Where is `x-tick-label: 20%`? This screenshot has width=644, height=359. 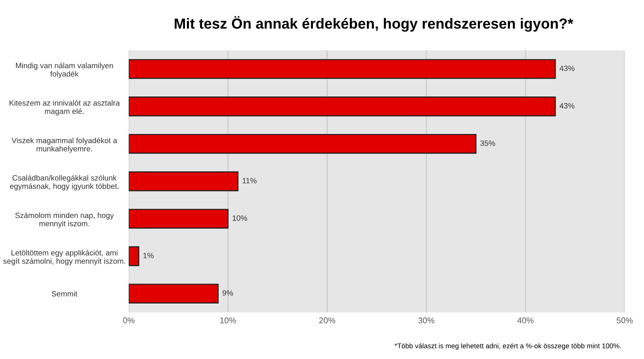
x-tick-label: 20% is located at coordinates (327, 320).